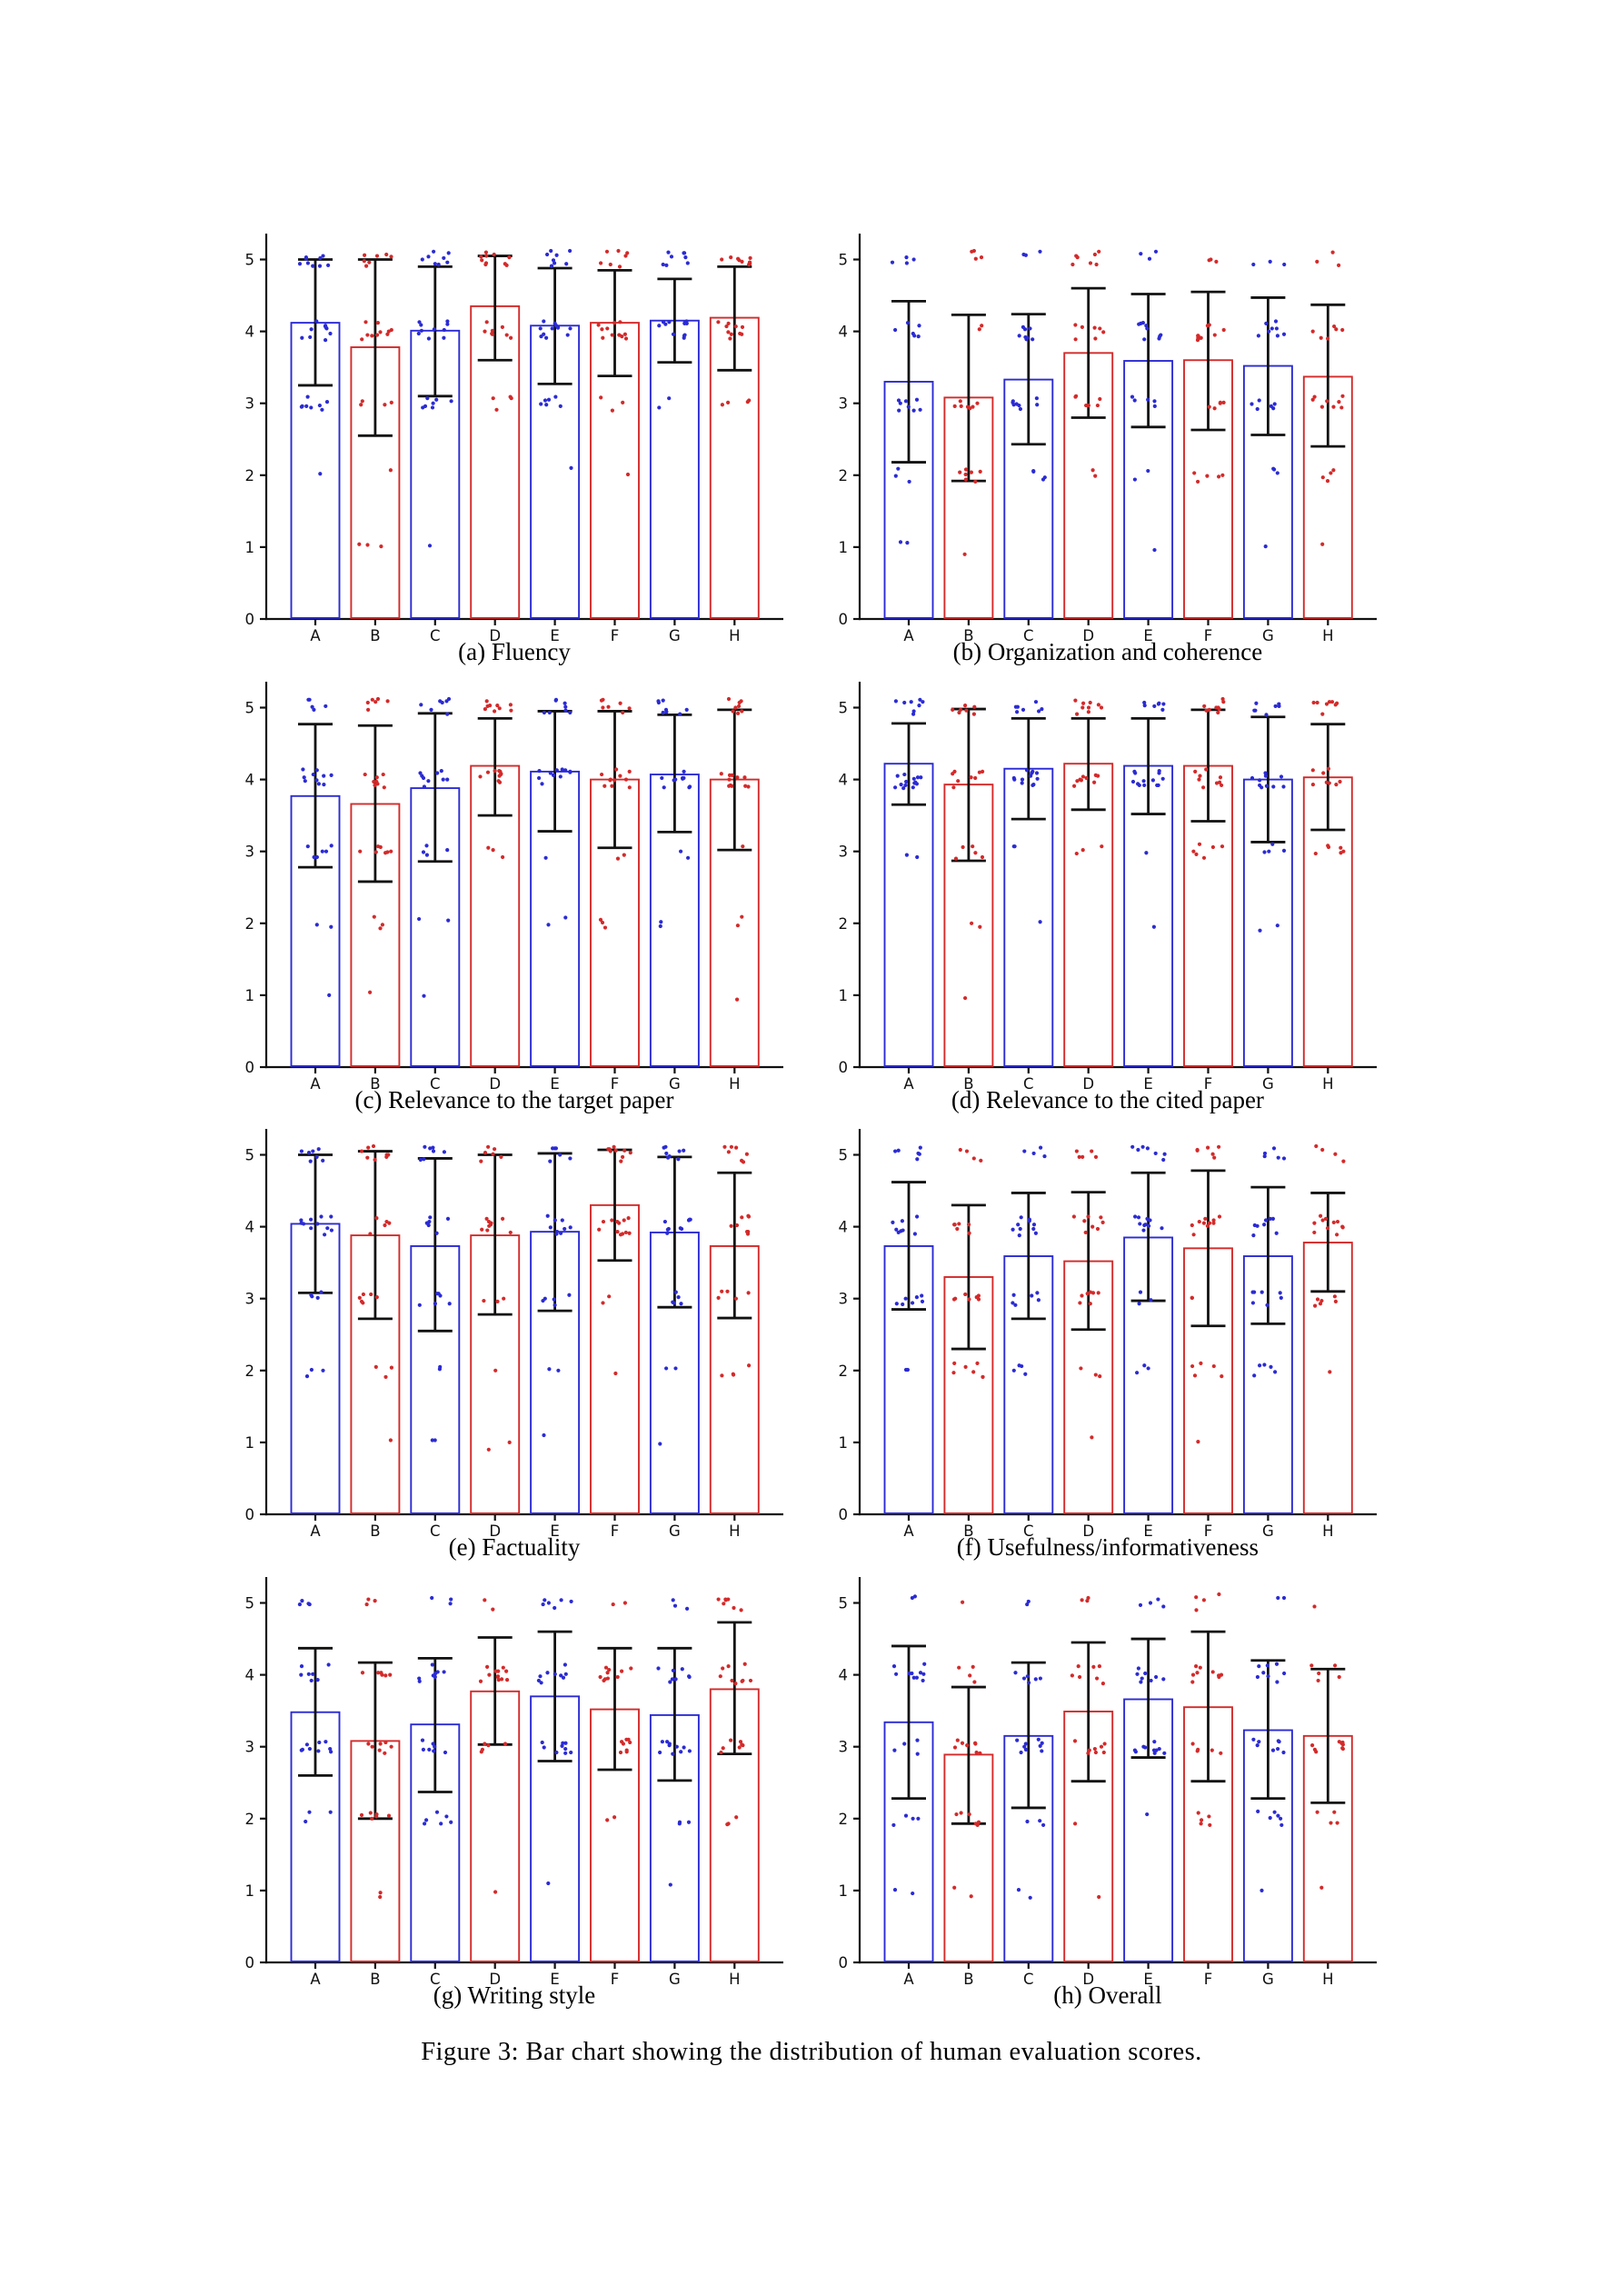 Image resolution: width=1623 pixels, height=2296 pixels. What do you see at coordinates (436, 1531) in the screenshot?
I see `x-tick-label: C` at bounding box center [436, 1531].